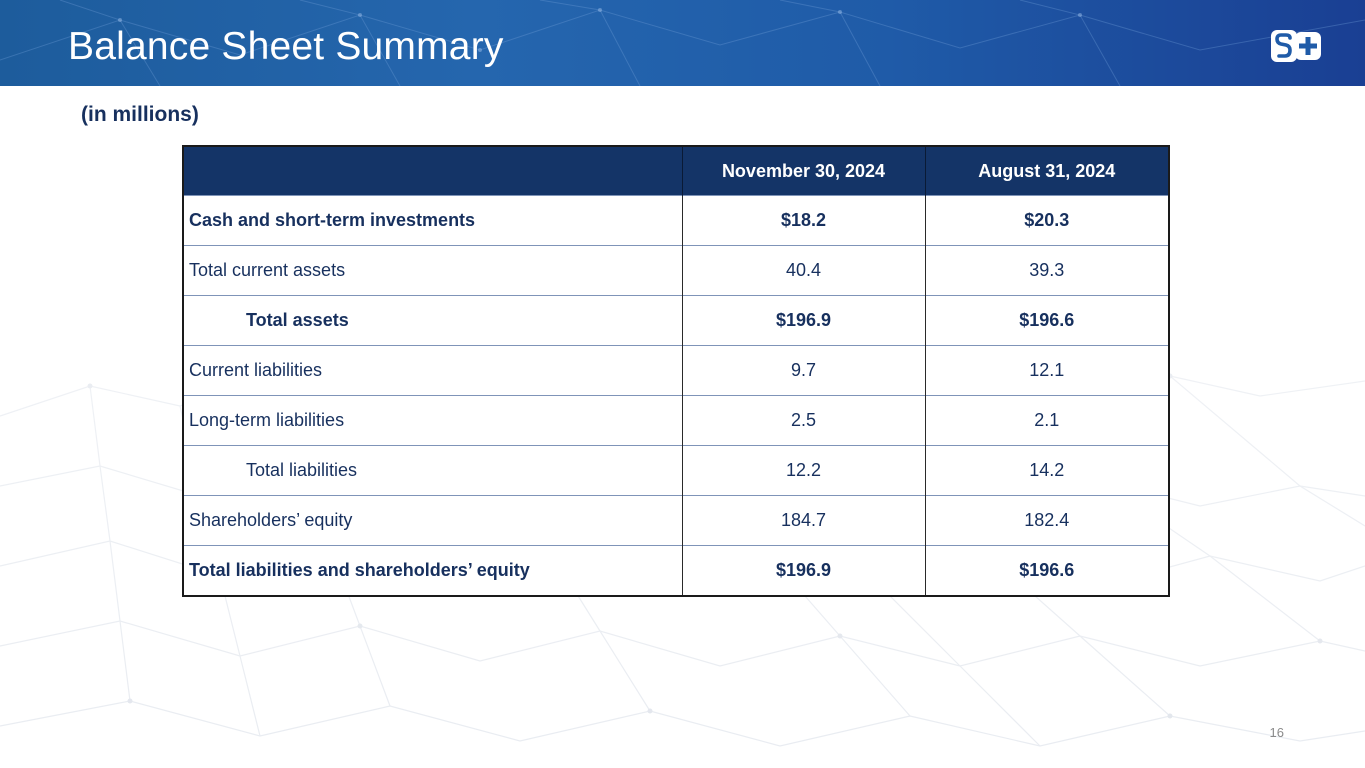 This screenshot has height=768, width=1365. I want to click on column-header-label, so click(433, 171).